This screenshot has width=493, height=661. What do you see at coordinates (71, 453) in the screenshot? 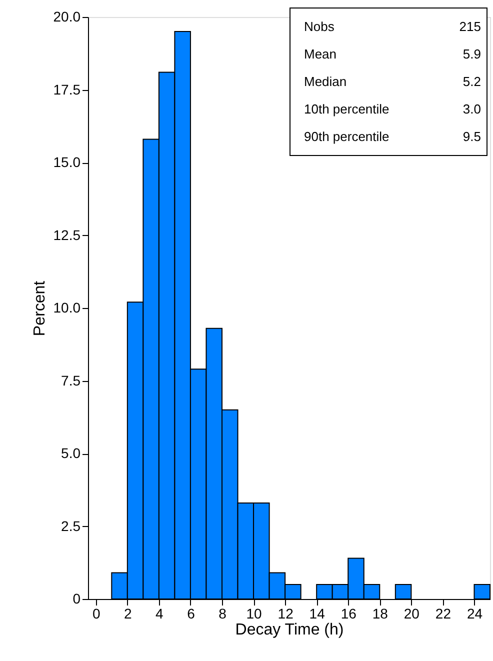
I see `y-tick-label: 5.0` at bounding box center [71, 453].